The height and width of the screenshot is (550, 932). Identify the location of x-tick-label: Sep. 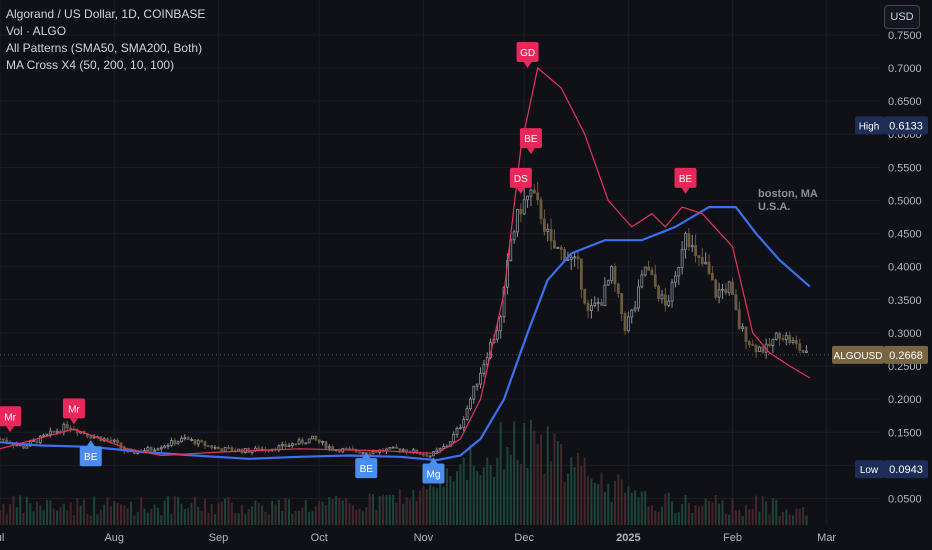
(219, 538).